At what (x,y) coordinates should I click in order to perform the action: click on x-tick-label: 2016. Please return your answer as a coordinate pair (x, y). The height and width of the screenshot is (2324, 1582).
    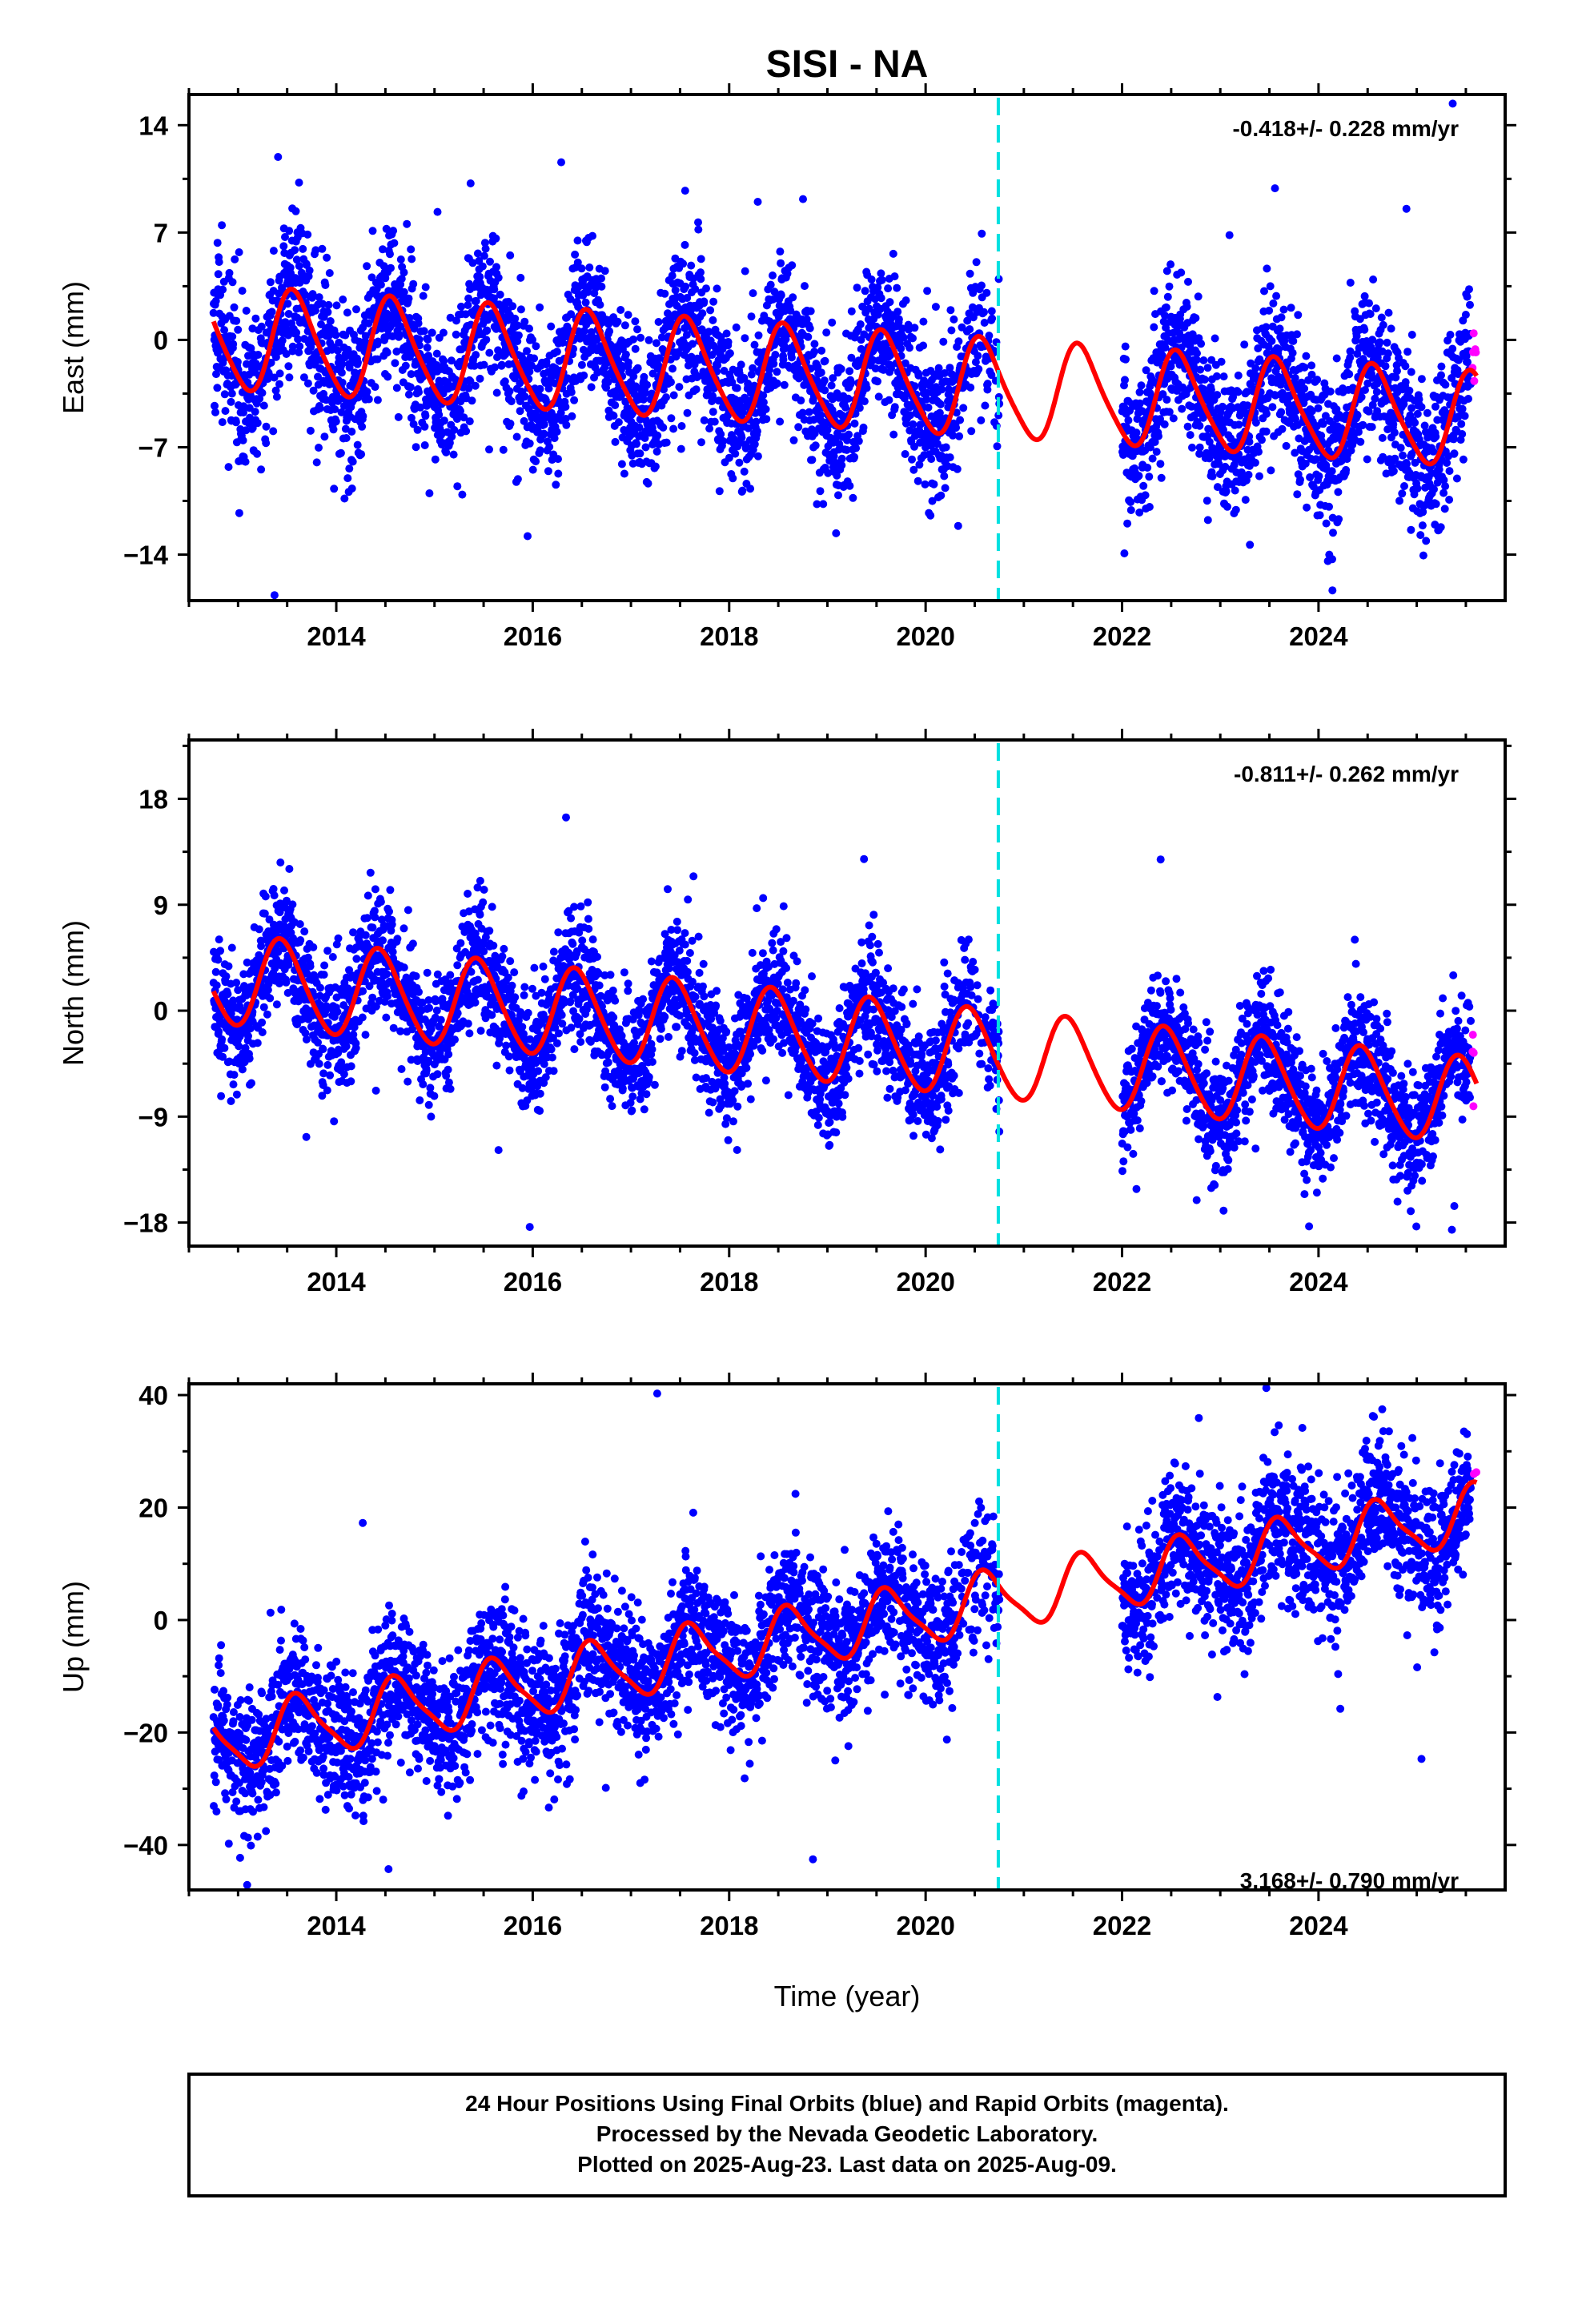
    Looking at the image, I should click on (533, 636).